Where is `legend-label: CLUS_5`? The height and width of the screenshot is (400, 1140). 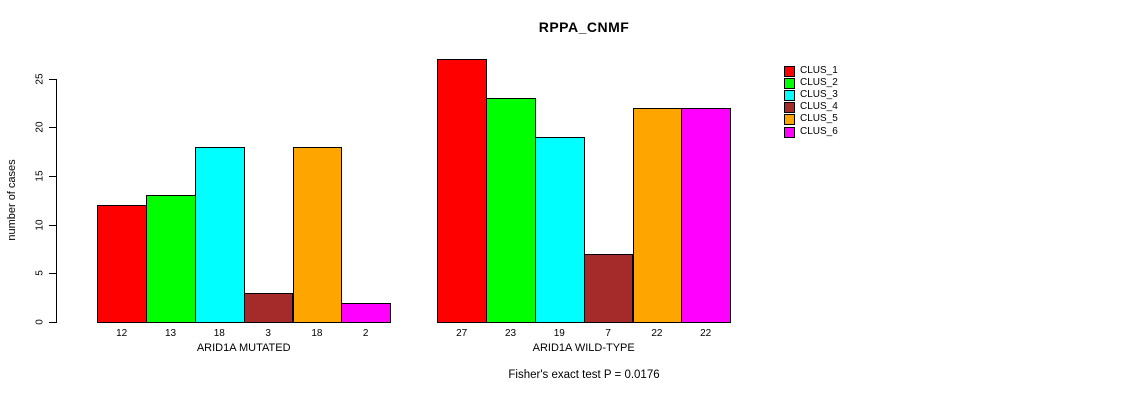
legend-label: CLUS_5 is located at coordinates (819, 119).